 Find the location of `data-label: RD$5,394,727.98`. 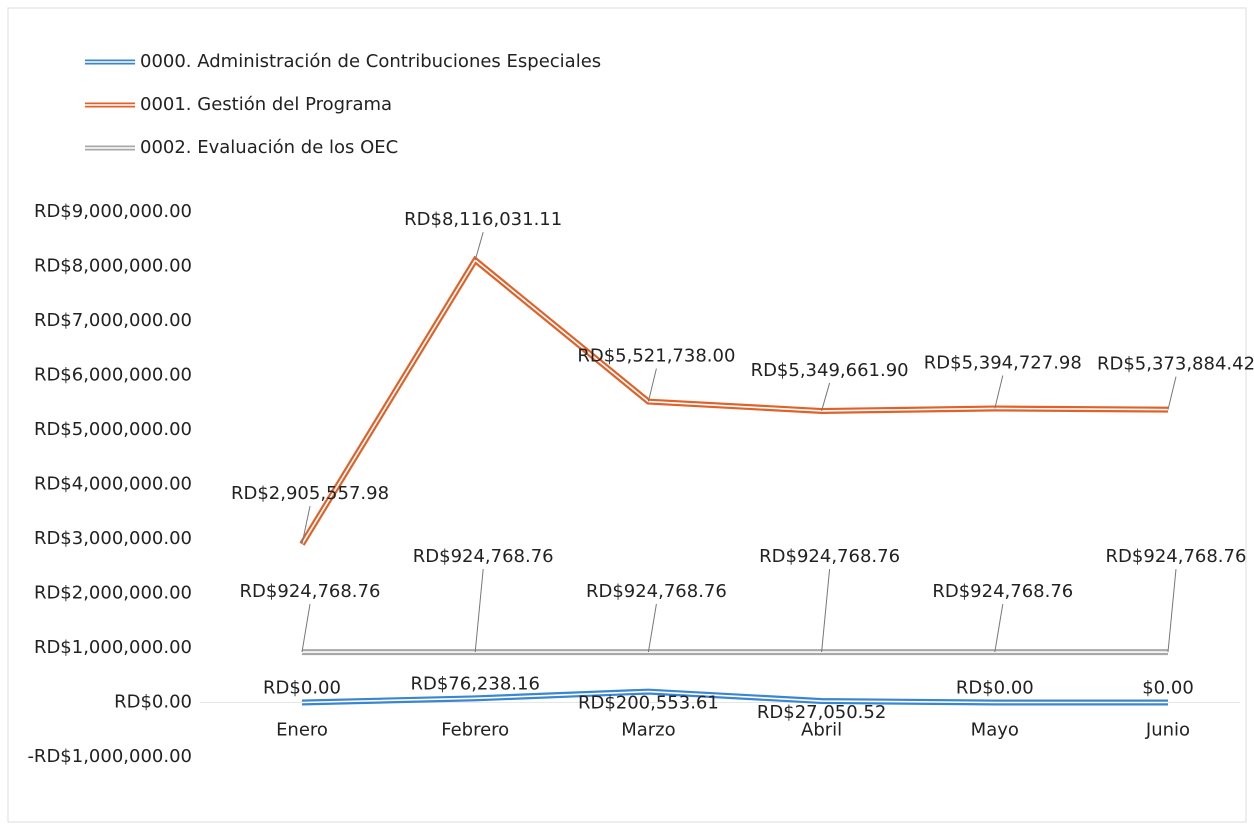

data-label: RD$5,394,727.98 is located at coordinates (1003, 362).